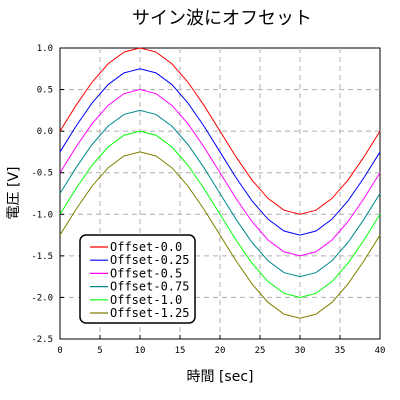 The width and height of the screenshot is (400, 400). I want to click on y-tick-label: -2.5, so click(42, 340).